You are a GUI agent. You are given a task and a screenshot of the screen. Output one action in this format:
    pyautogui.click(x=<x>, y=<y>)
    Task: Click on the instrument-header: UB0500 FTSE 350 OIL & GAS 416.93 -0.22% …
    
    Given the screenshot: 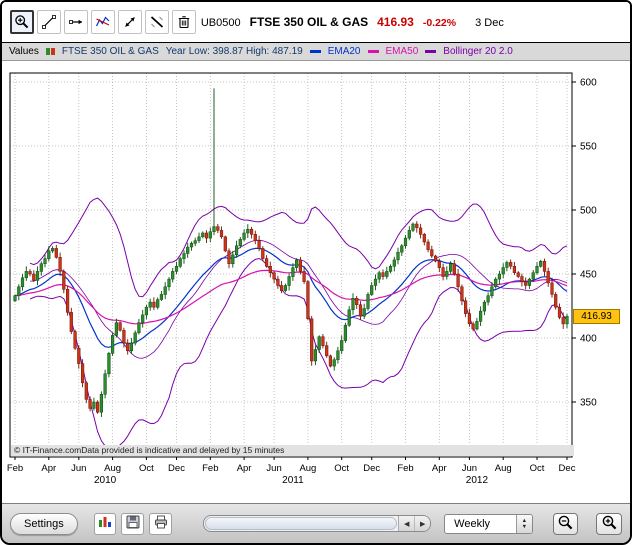 What is the action you would take?
    pyautogui.click(x=352, y=22)
    